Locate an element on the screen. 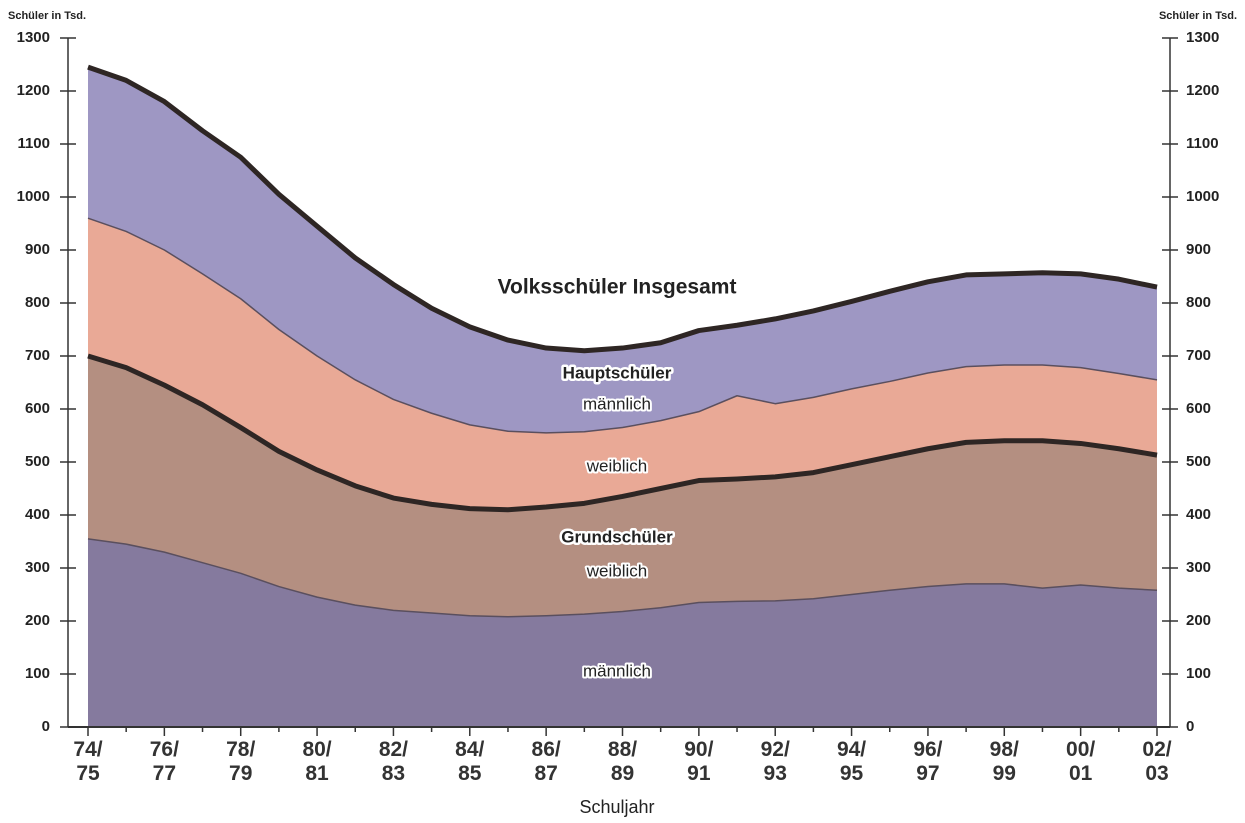 The width and height of the screenshot is (1245, 823). y2-tick-label: 700 is located at coordinates (1198, 355).